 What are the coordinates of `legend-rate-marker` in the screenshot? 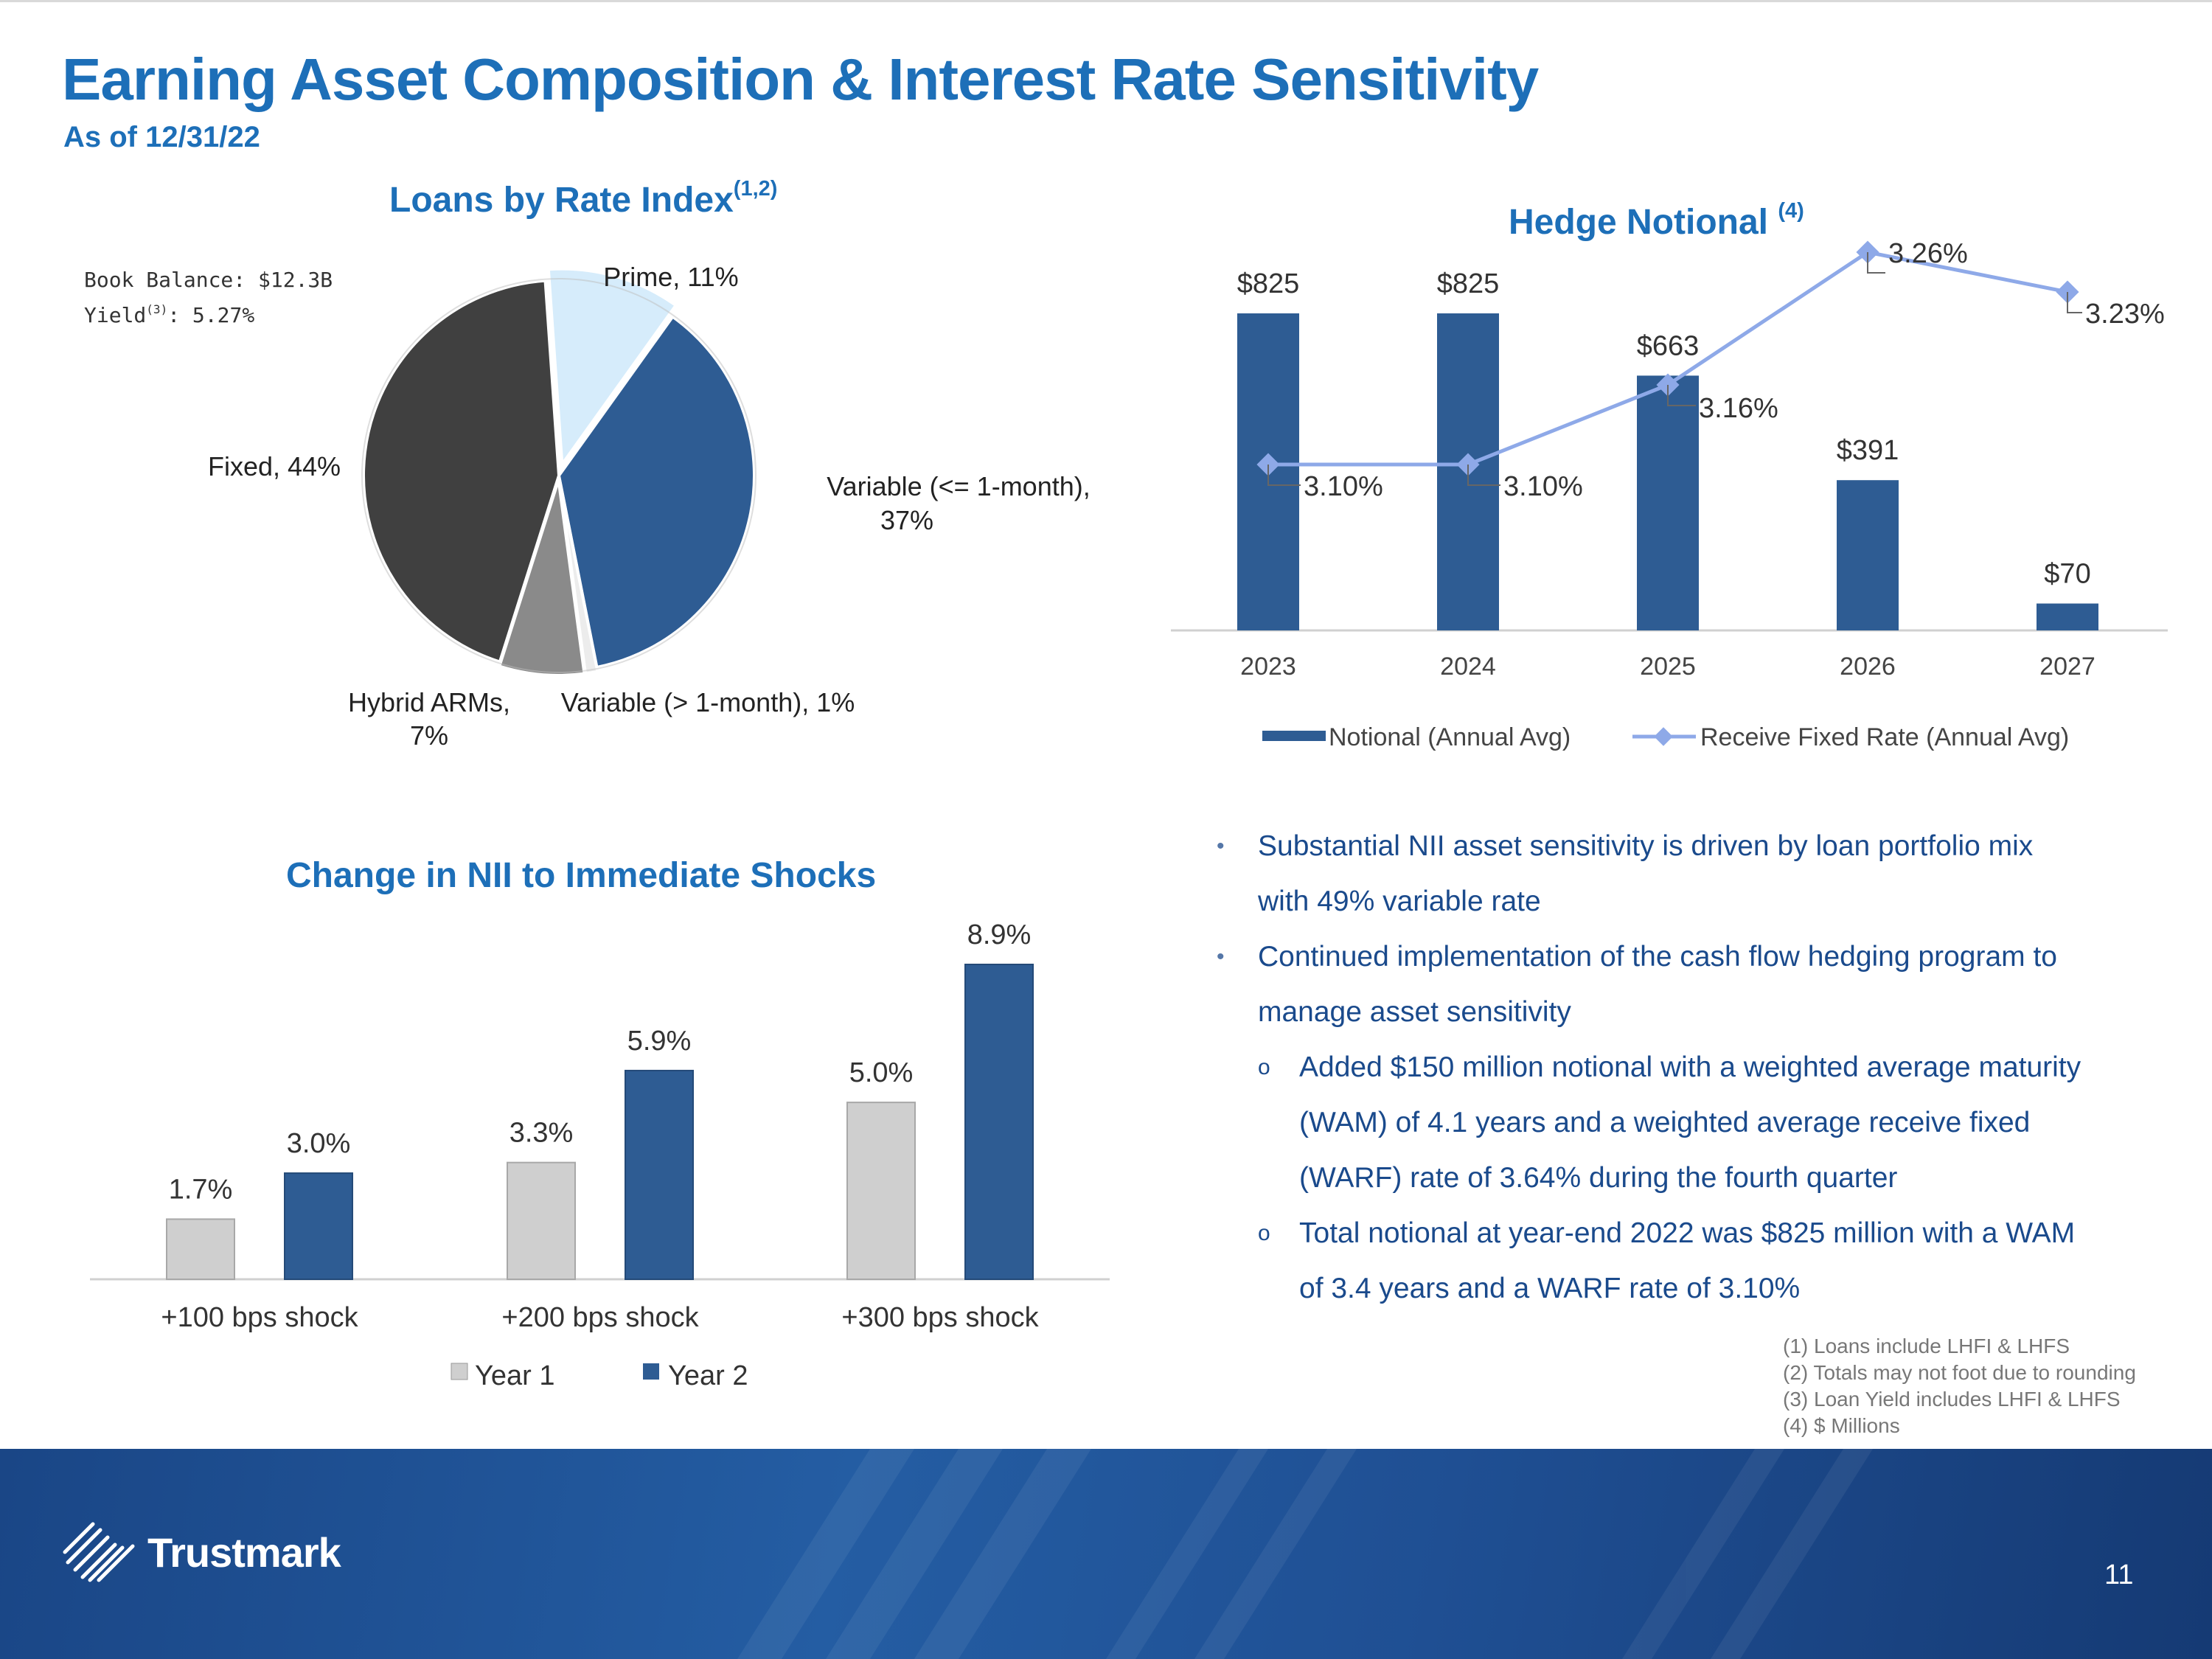 It's located at (1663, 736).